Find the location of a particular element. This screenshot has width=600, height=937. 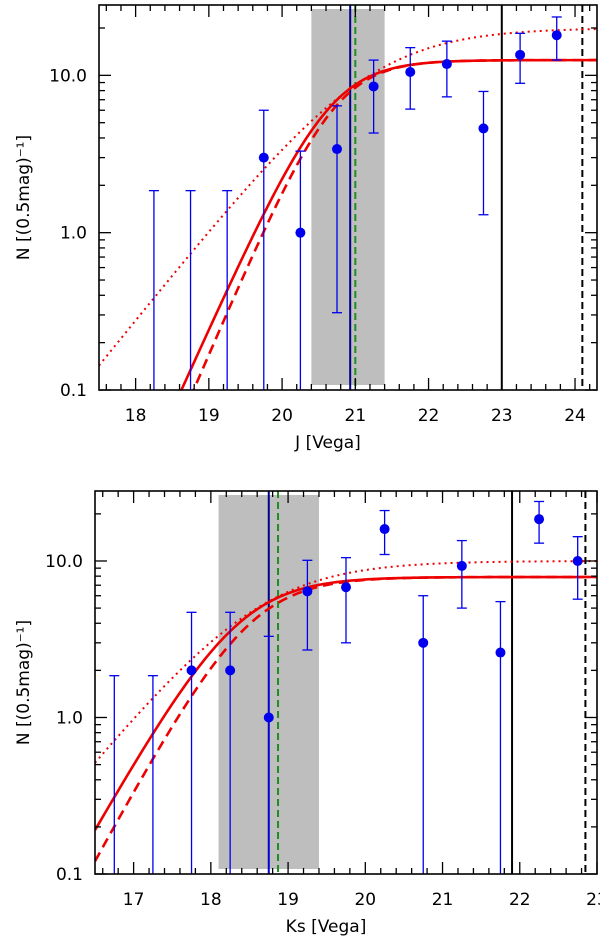

x-axis-label: Ks [Vega] is located at coordinates (326, 927).